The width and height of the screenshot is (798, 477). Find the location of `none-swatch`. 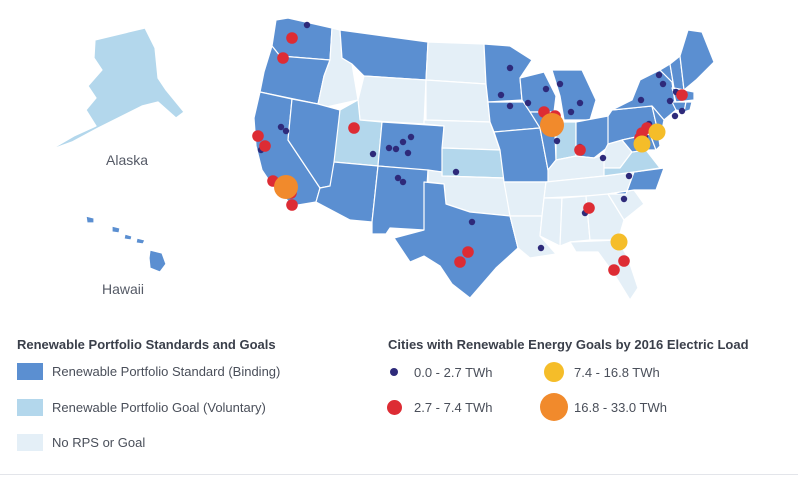

none-swatch is located at coordinates (30, 442).